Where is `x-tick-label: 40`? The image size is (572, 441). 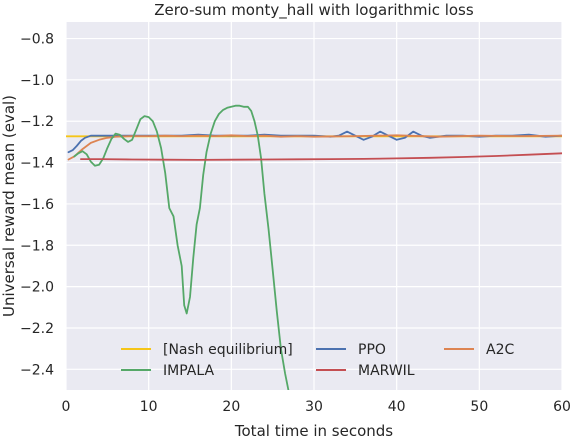
x-tick-label: 40 is located at coordinates (397, 407).